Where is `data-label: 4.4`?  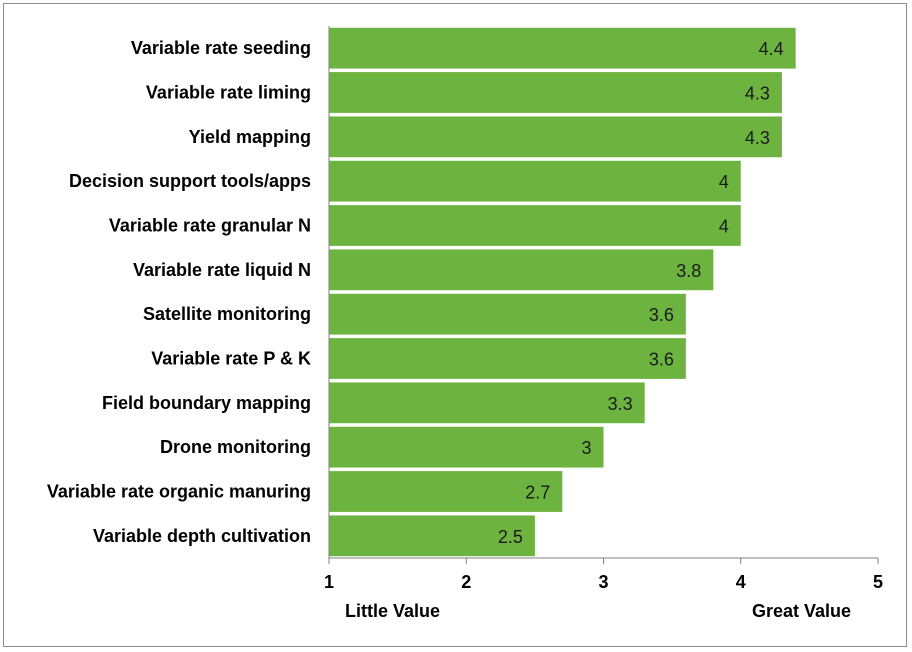 data-label: 4.4 is located at coordinates (771, 49).